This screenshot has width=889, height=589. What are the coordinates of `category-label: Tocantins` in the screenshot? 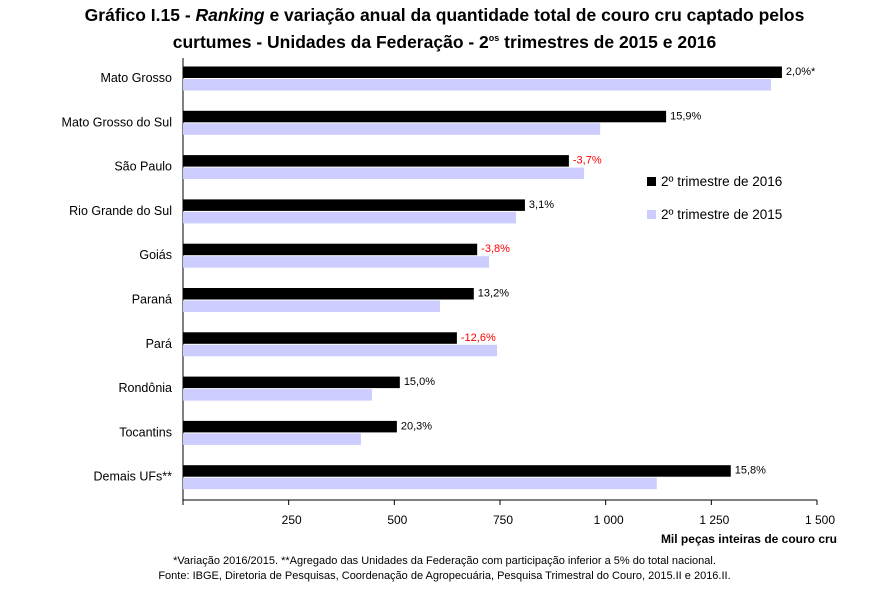 It's located at (145, 432).